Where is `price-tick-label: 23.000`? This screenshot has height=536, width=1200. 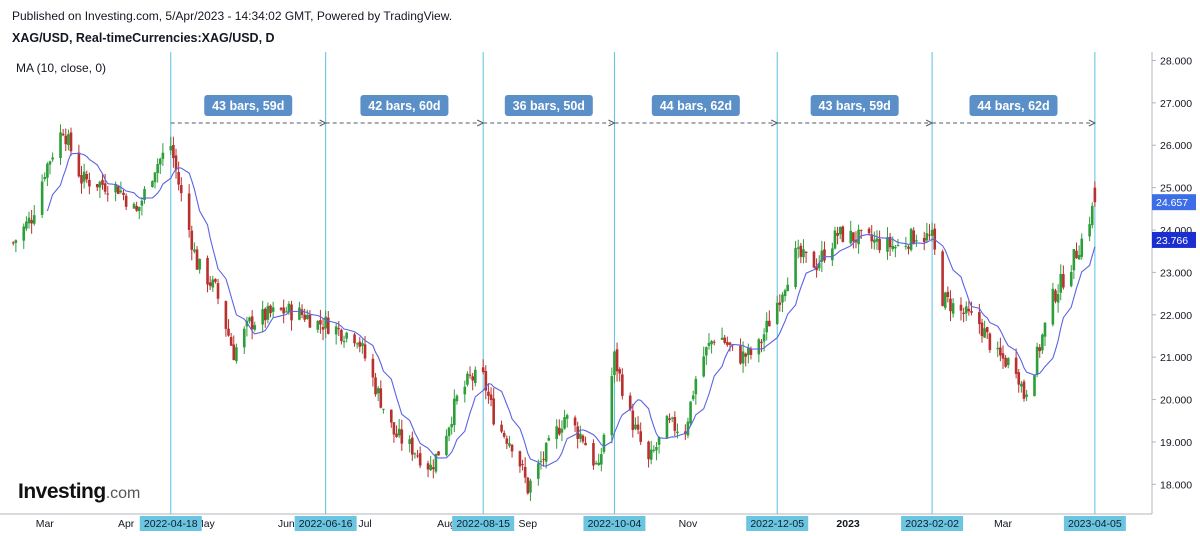
price-tick-label: 23.000 is located at coordinates (1176, 273).